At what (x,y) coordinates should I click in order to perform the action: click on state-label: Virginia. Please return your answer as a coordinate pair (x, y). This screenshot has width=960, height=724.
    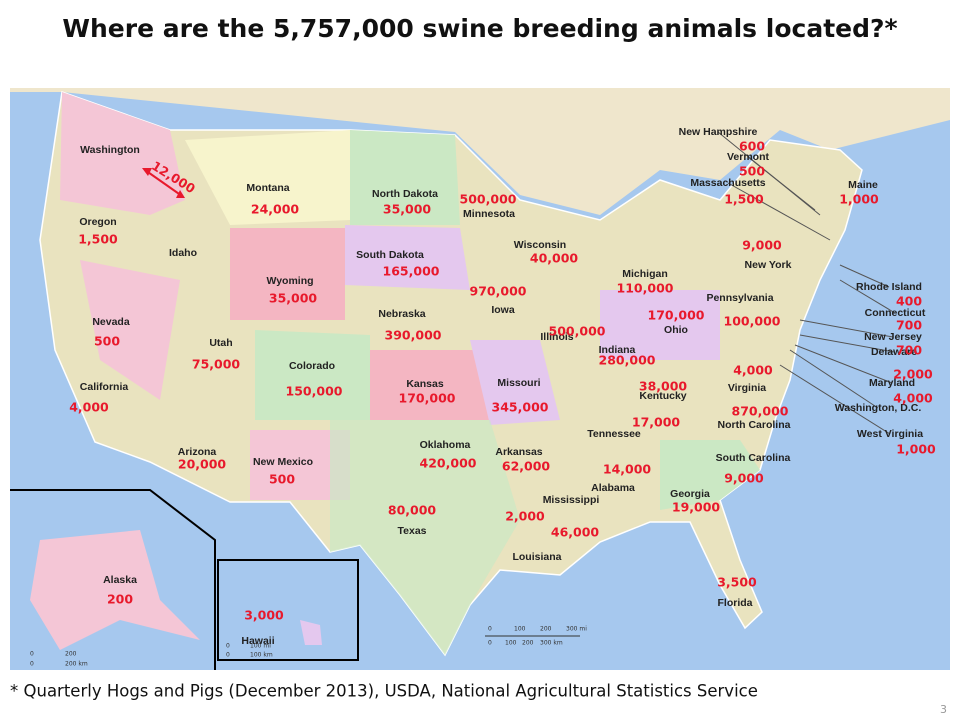
    Looking at the image, I should click on (747, 388).